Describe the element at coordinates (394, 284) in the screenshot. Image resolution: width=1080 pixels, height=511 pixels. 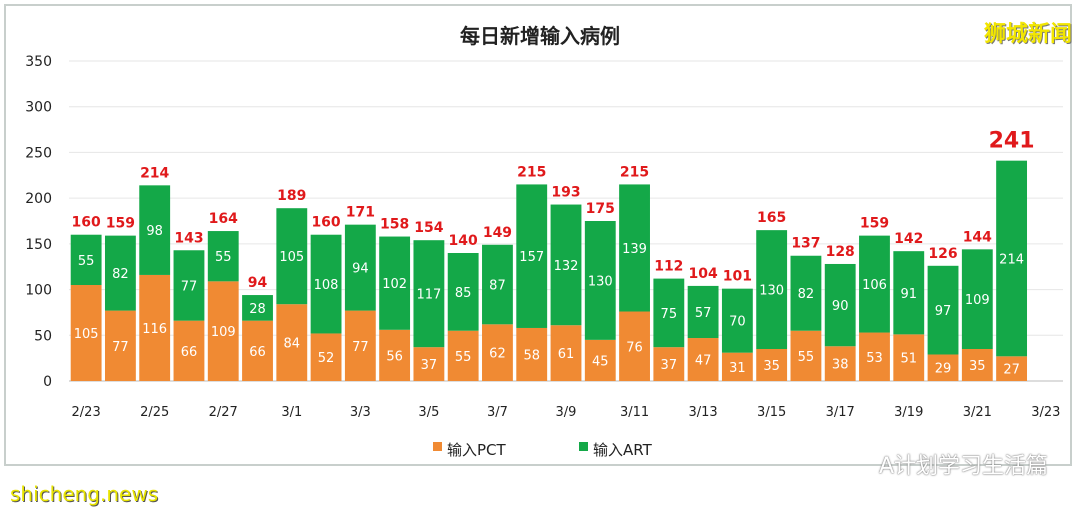
I see `bar-value-label: 102` at that location.